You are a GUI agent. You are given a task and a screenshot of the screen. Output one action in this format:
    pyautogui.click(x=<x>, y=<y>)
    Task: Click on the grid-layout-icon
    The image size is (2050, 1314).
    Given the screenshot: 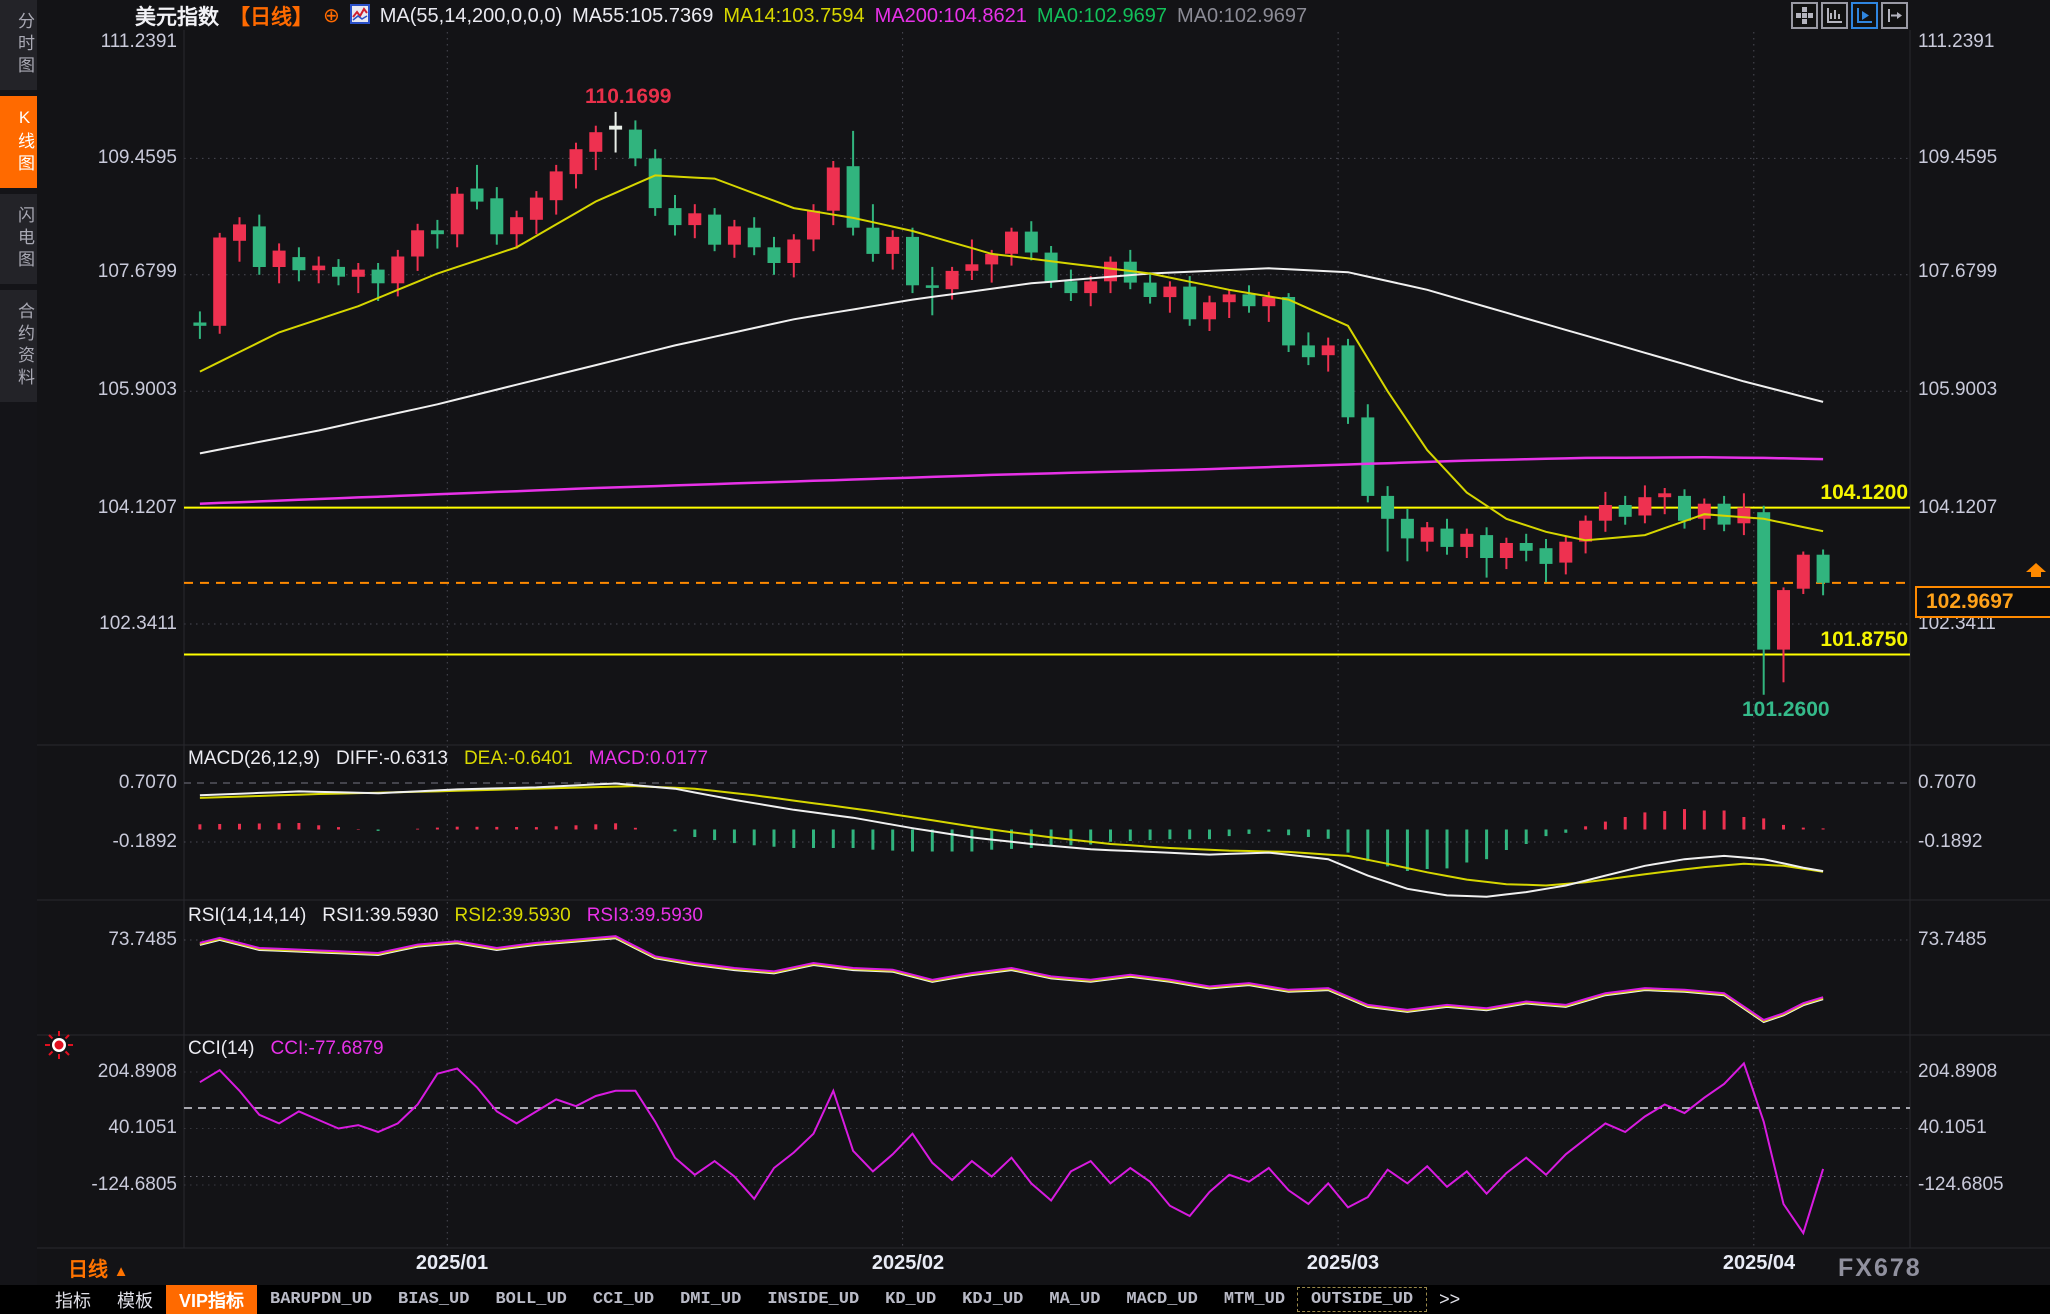 What is the action you would take?
    pyautogui.click(x=1804, y=15)
    